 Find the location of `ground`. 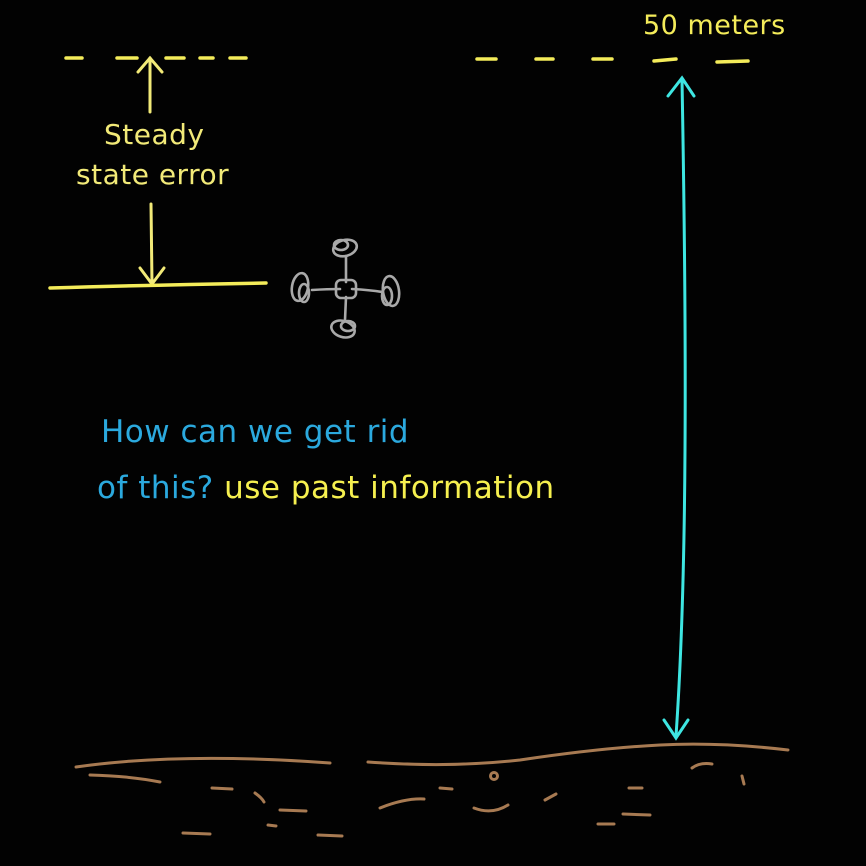

ground is located at coordinates (432, 790).